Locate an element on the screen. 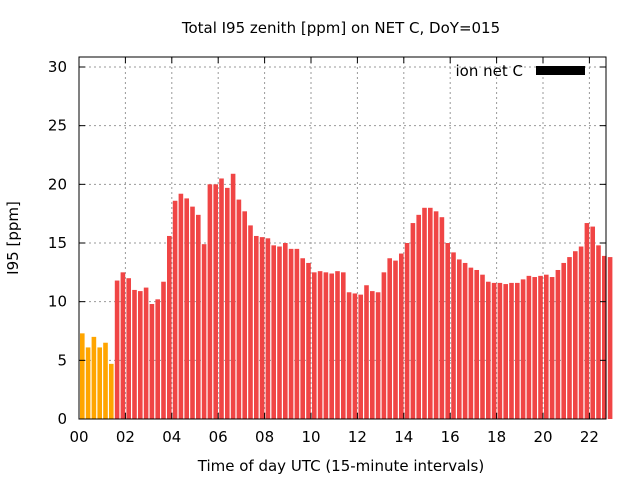 The image size is (640, 484). legend-label: ion net C is located at coordinates (489, 71).